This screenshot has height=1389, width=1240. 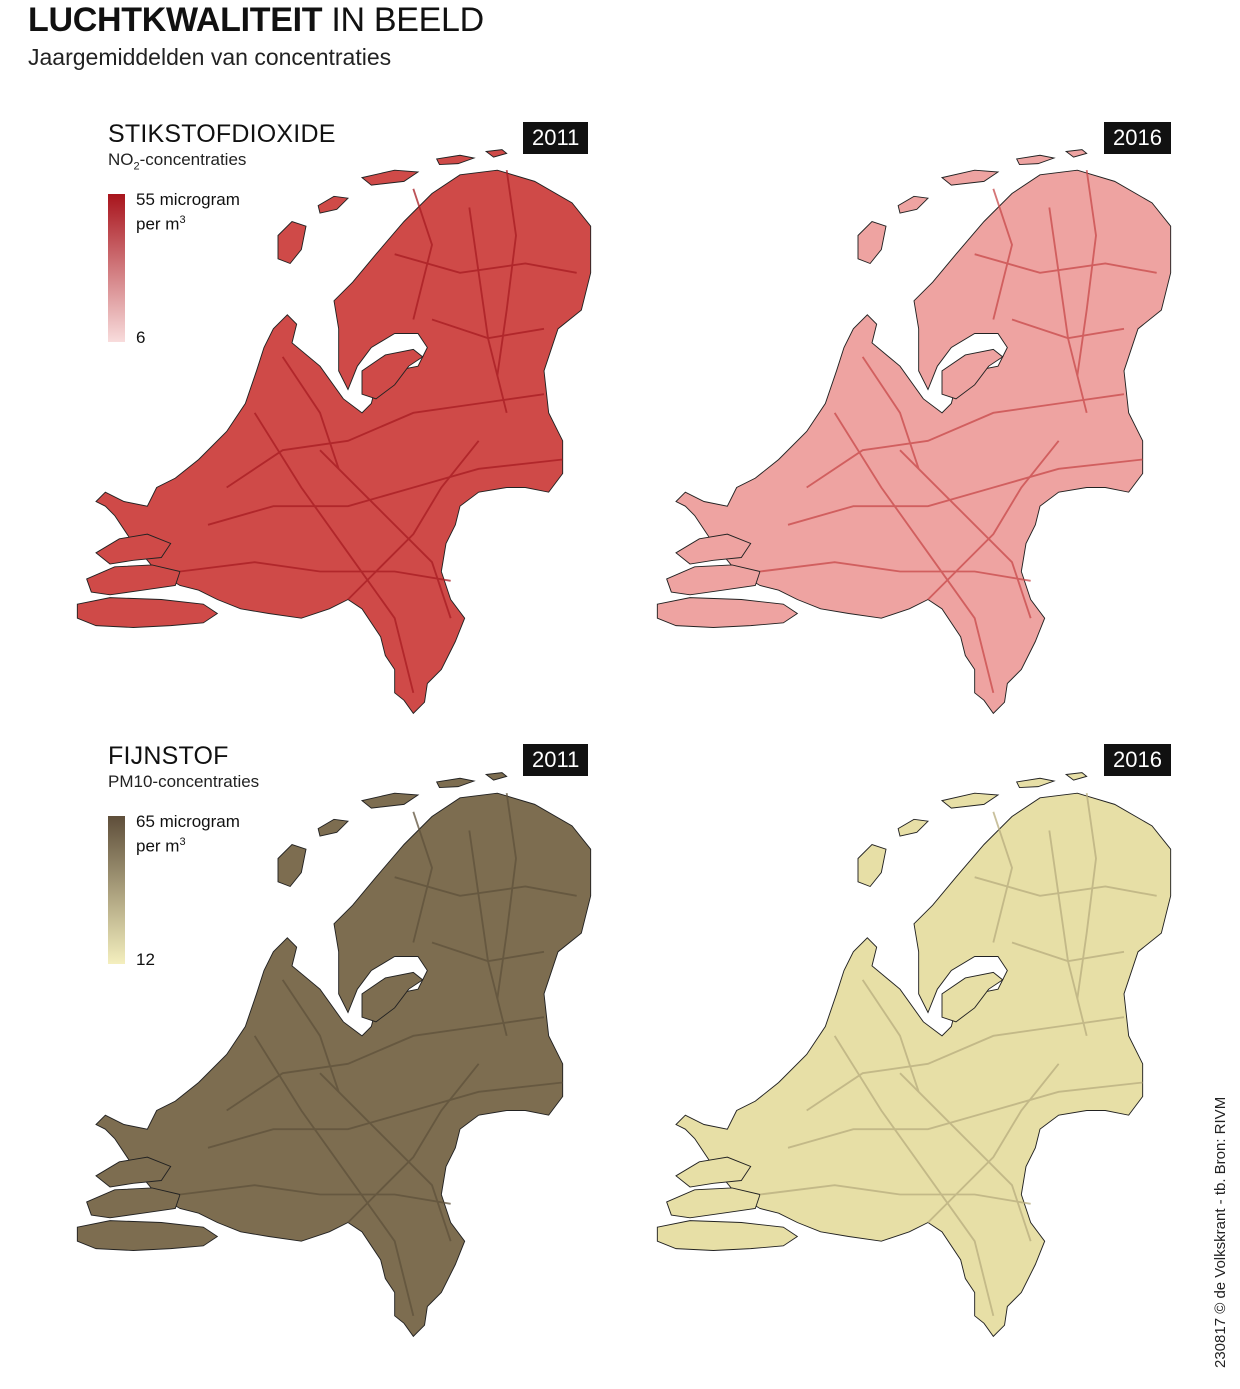 I want to click on pm10-legend-title: FIJNSTOF, so click(x=168, y=756).